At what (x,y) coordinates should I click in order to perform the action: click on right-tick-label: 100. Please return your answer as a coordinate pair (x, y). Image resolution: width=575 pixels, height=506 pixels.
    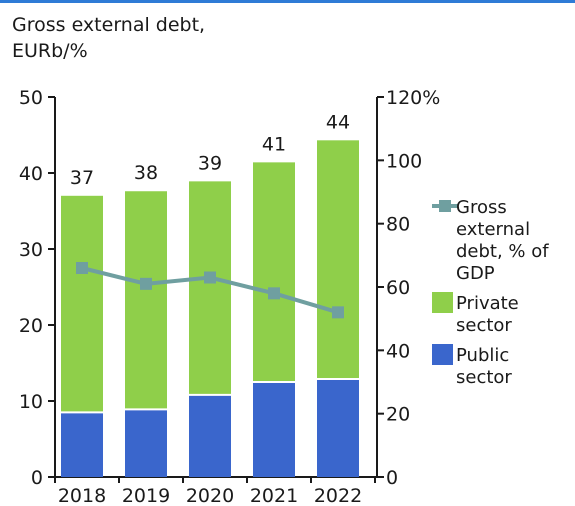
    Looking at the image, I should click on (404, 161).